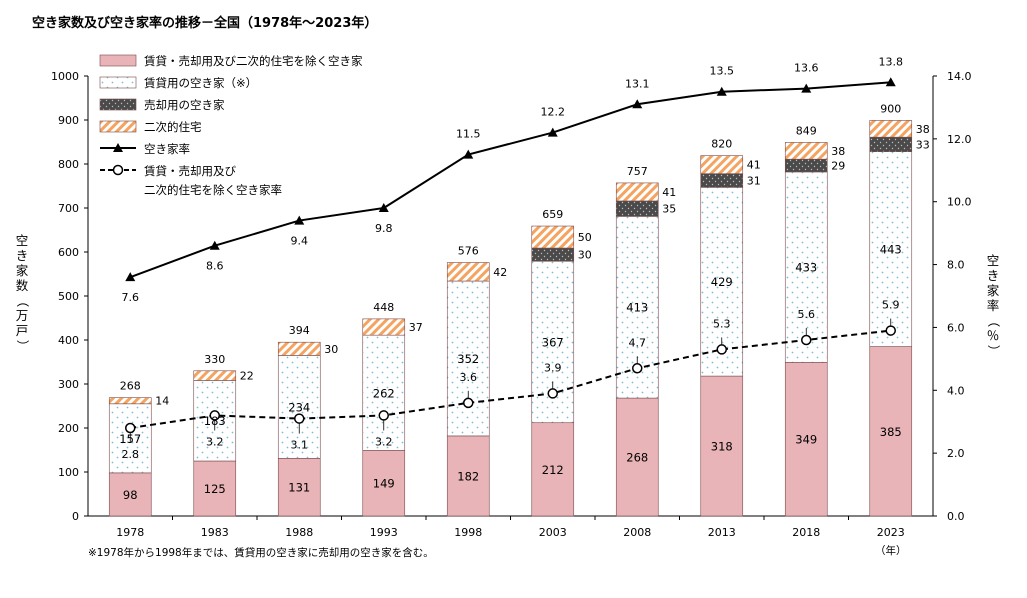 This screenshot has width=1027, height=598. Describe the element at coordinates (553, 367) in the screenshot. I see `other-vacancy-rate-label: 3.9` at that location.